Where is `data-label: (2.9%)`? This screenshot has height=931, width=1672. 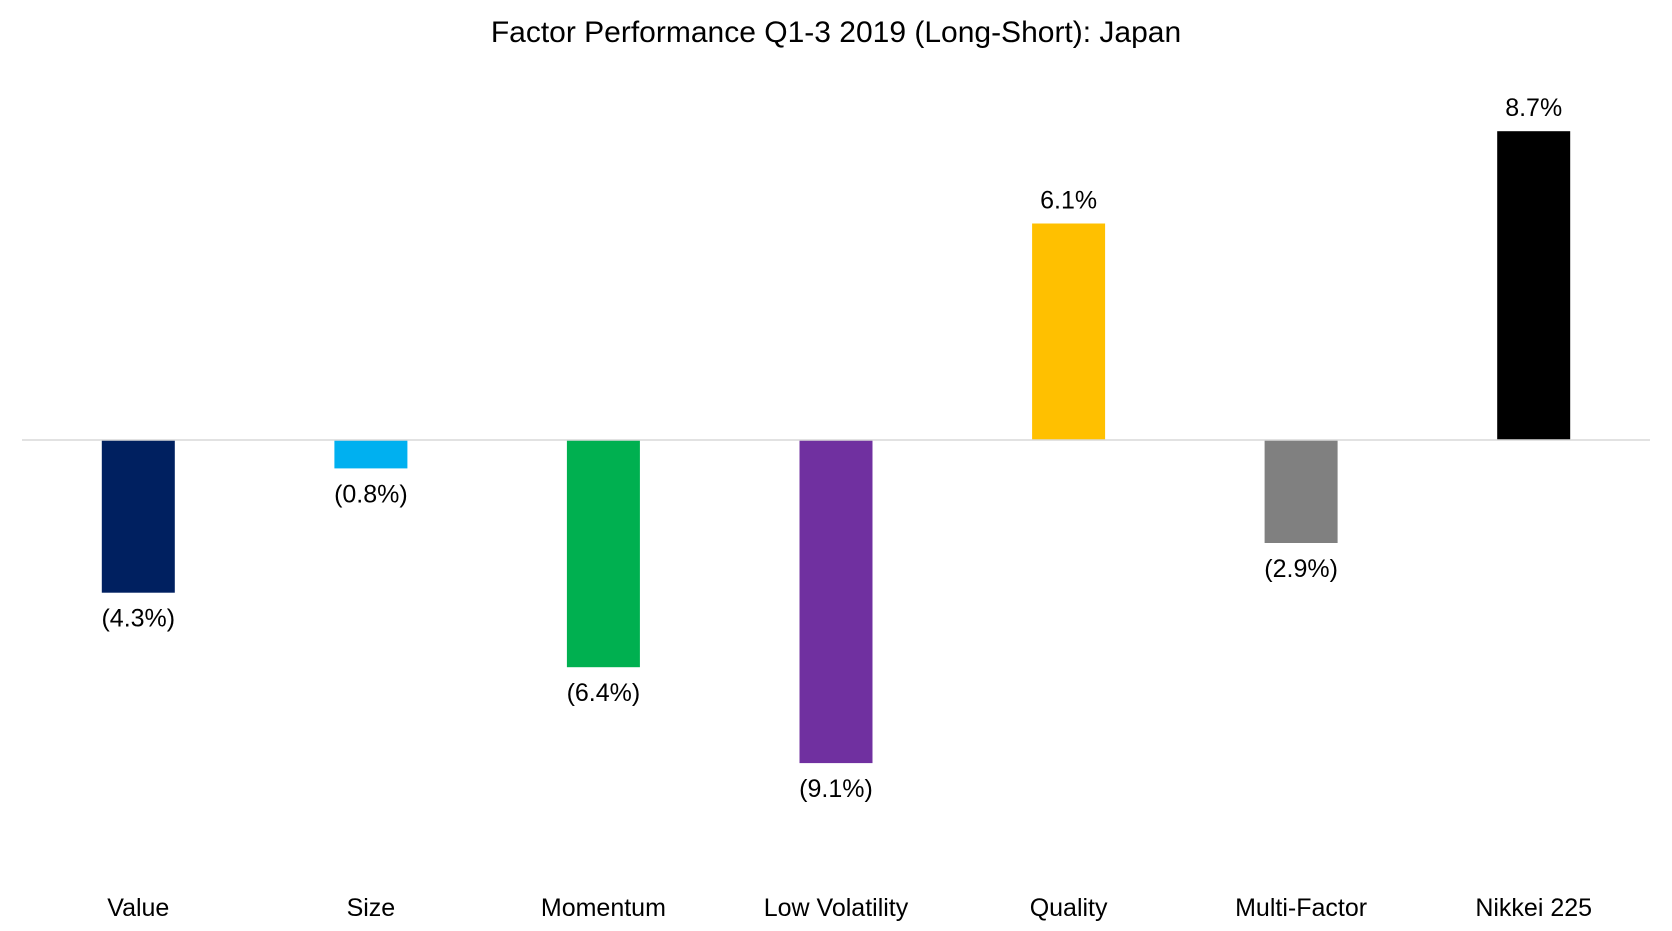 data-label: (2.9%) is located at coordinates (1301, 569).